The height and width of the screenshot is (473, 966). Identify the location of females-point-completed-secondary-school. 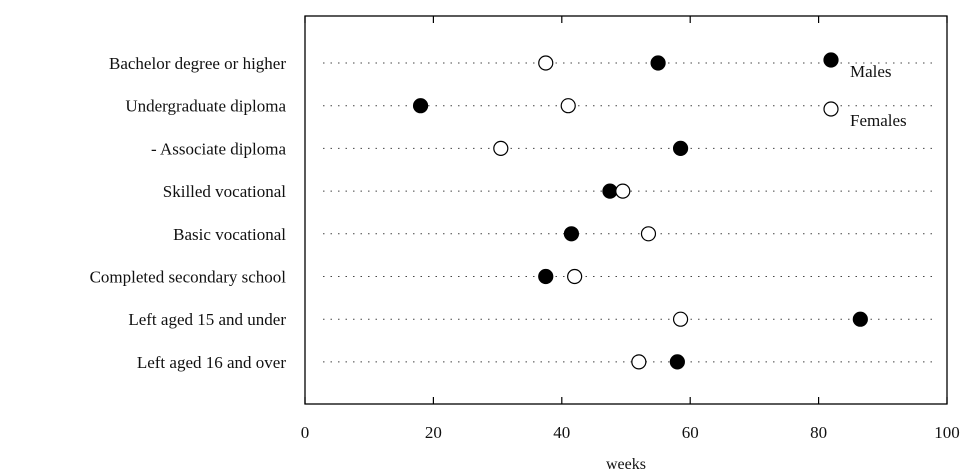
(575, 276).